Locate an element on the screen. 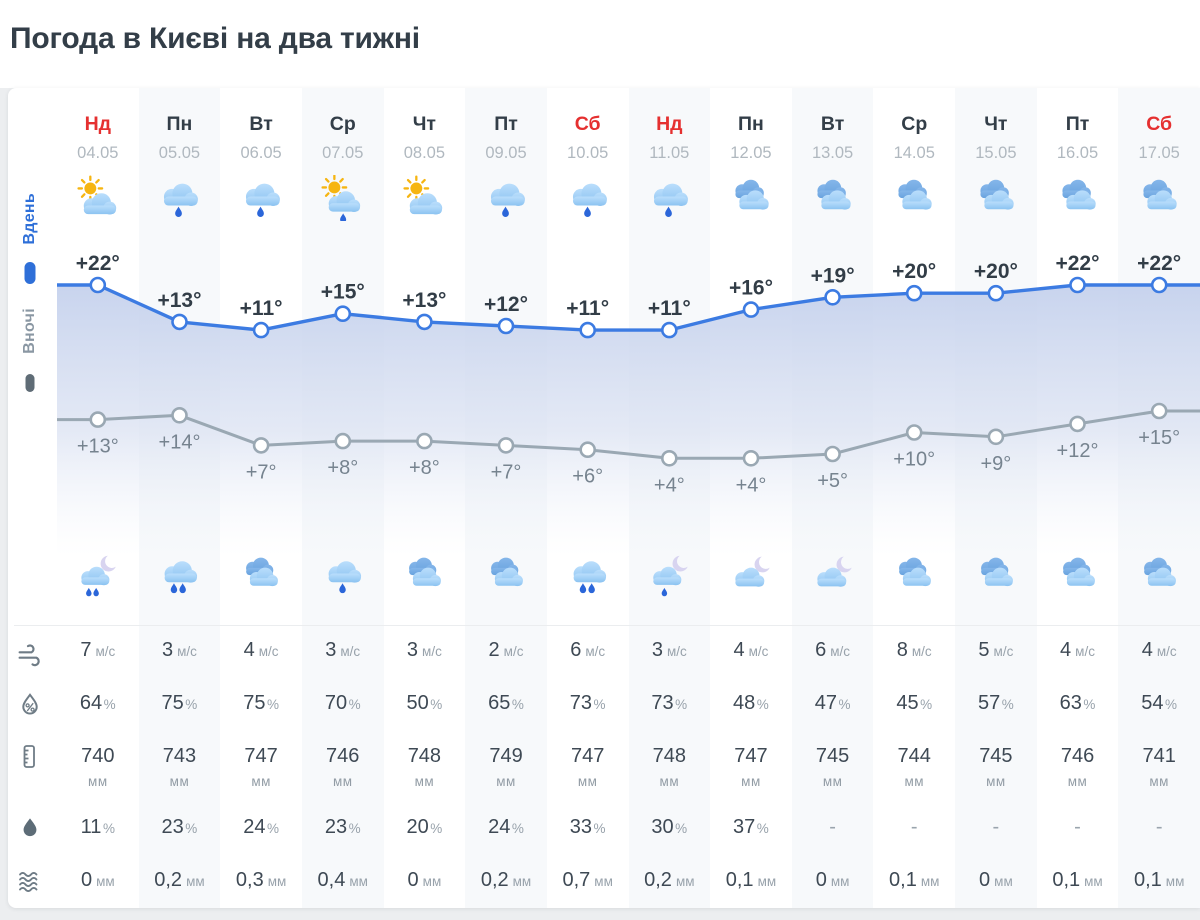 The height and width of the screenshot is (920, 1200). precip-probability-value: 23% is located at coordinates (179, 827).